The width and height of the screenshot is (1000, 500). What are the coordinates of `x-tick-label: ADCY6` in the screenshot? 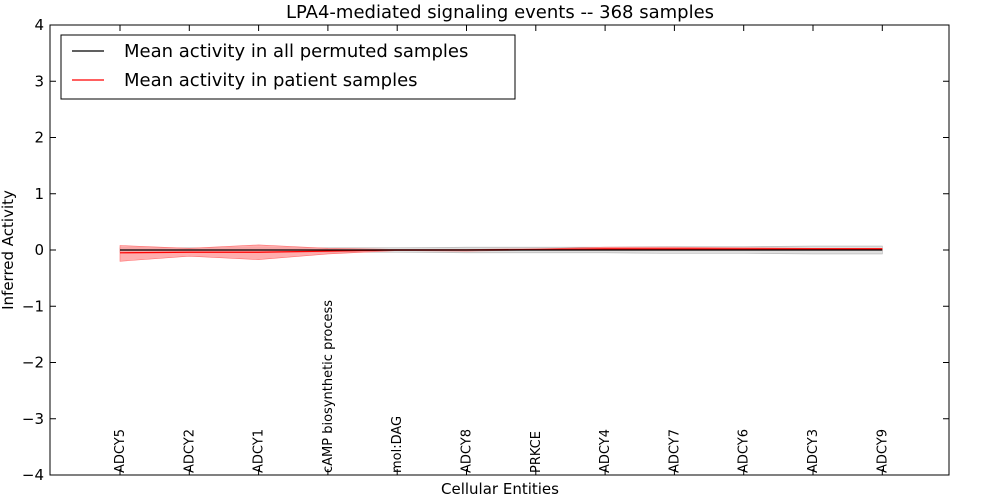 It's located at (744, 451).